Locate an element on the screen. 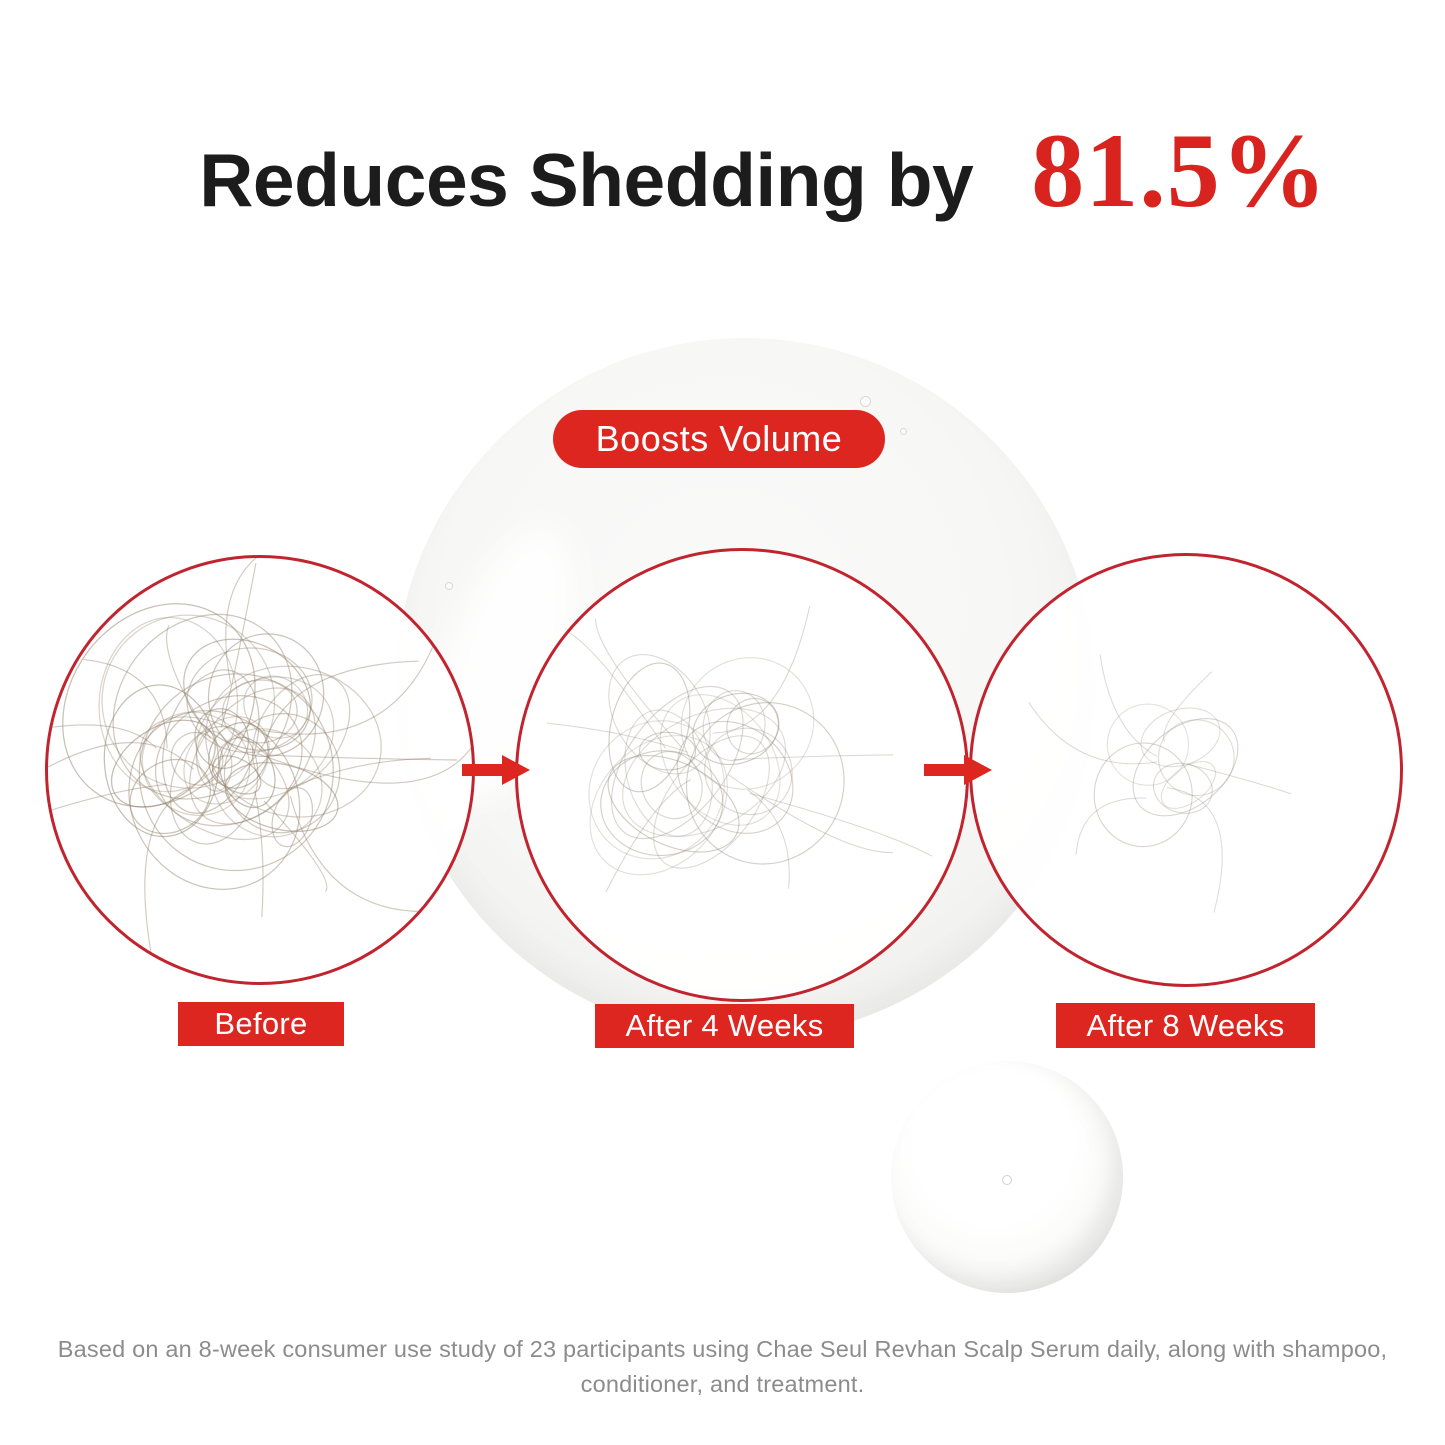  stage-circle-after-4-weeks is located at coordinates (742, 775).